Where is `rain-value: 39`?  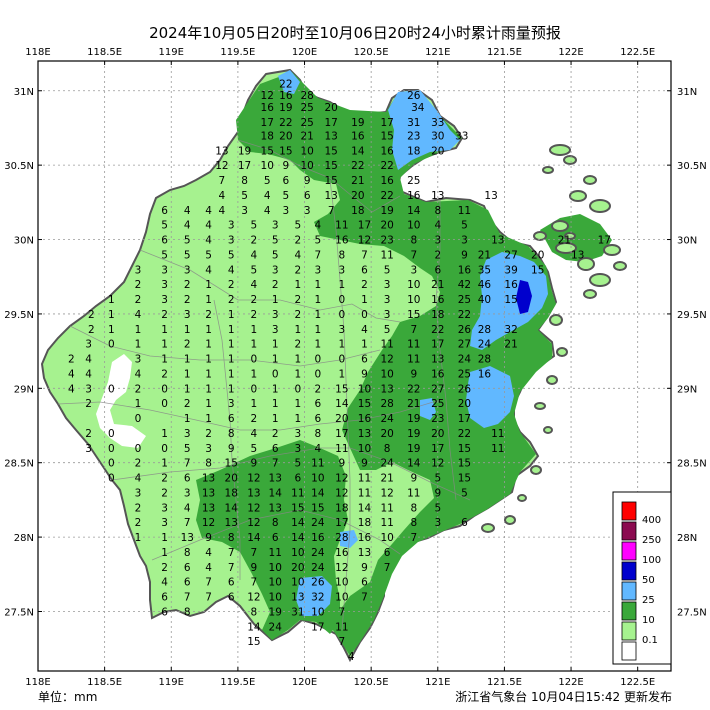
rain-value: 39 is located at coordinates (510, 270).